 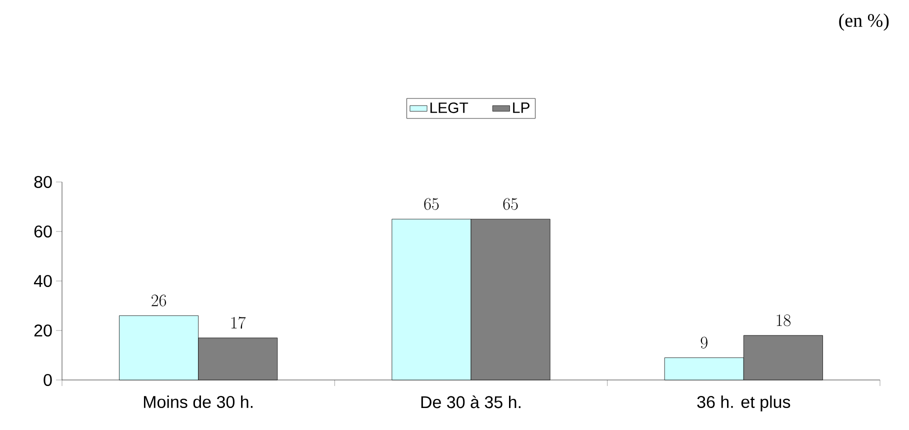 I want to click on y-tick-label: 0, so click(x=48, y=380).